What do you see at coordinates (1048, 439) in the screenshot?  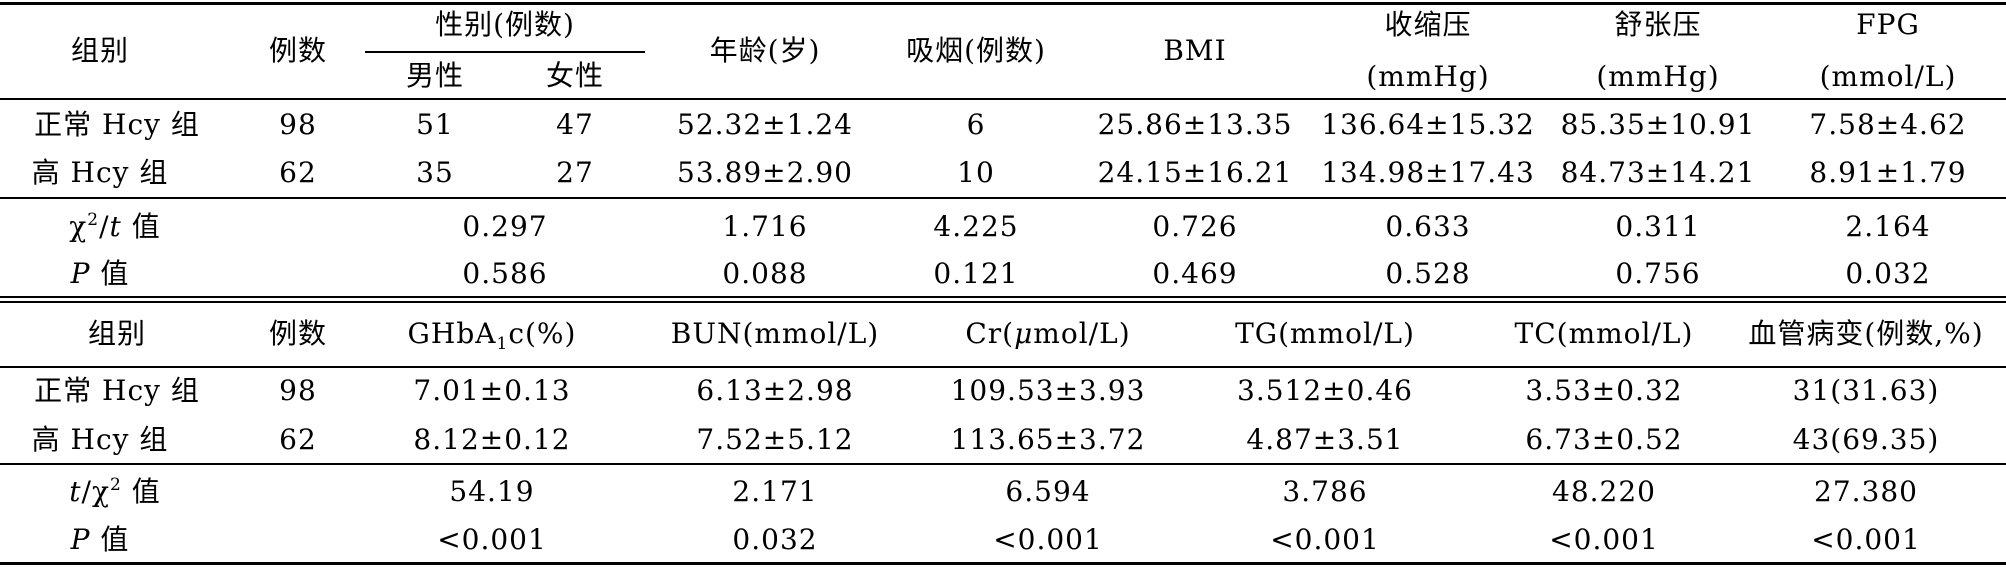 I see `row4-cr: 113.65±3.72` at bounding box center [1048, 439].